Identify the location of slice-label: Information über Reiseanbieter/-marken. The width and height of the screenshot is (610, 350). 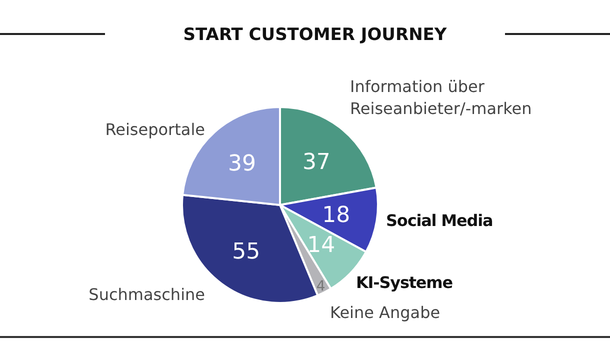
(441, 97).